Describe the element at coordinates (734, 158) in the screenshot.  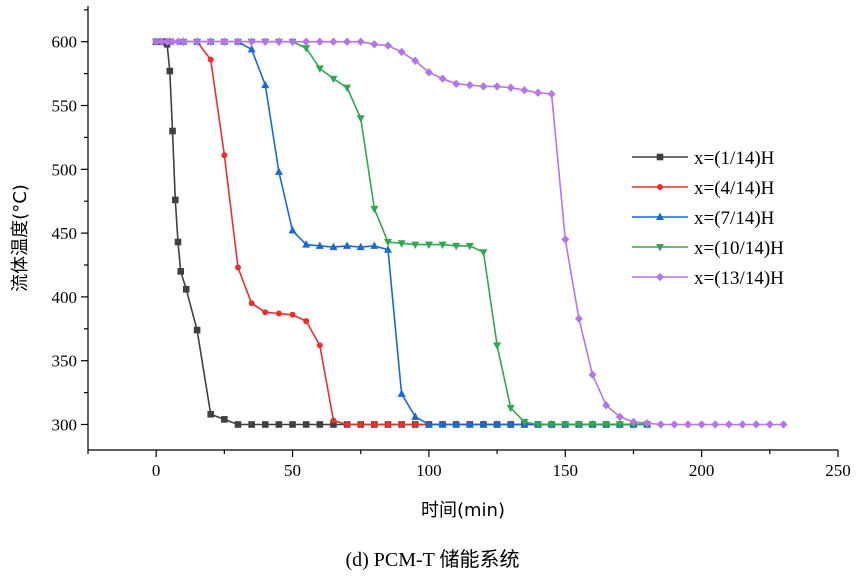
I see `legend-label: x=(1/14)H` at that location.